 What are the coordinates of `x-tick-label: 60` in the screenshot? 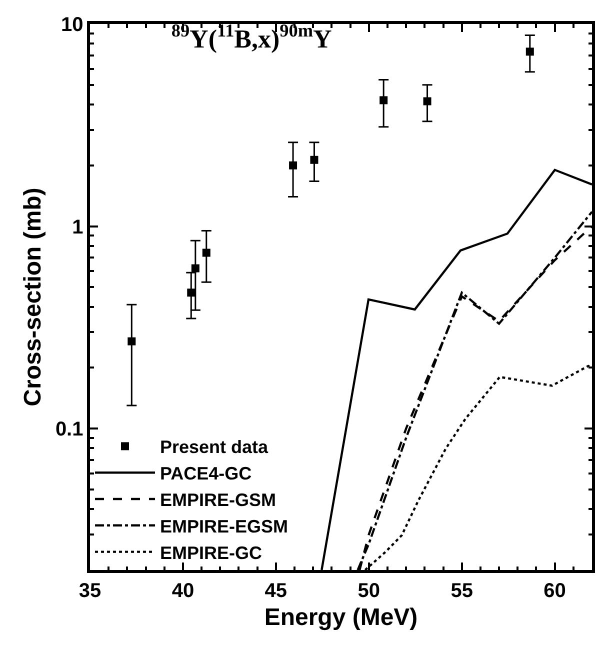 It's located at (555, 591).